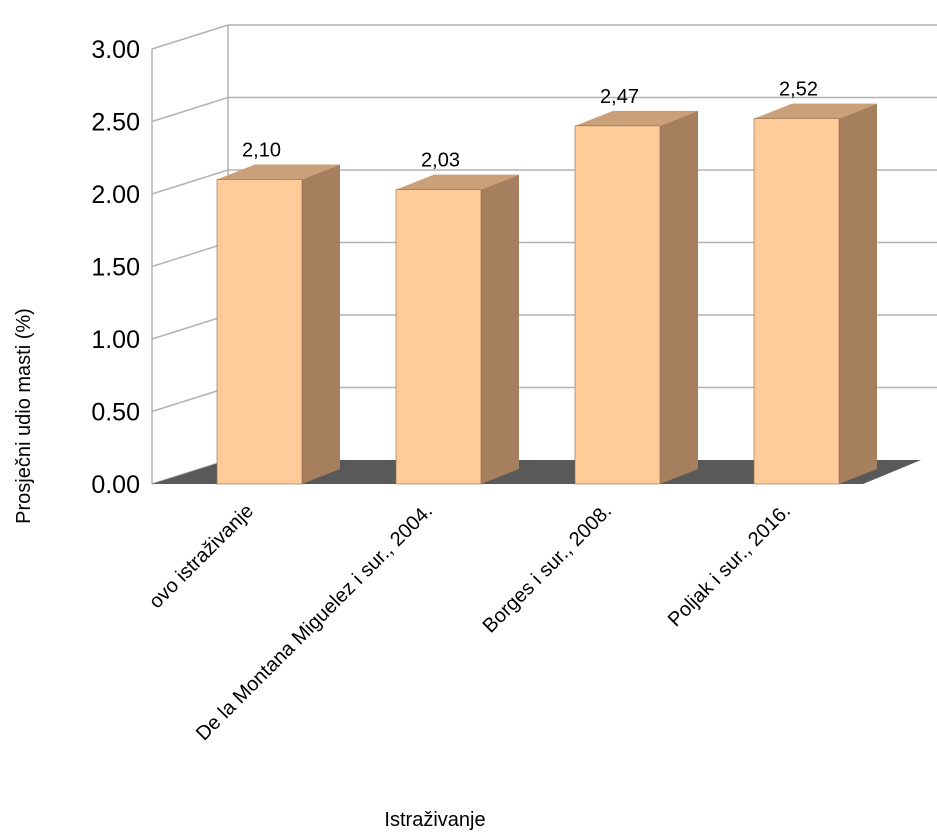 This screenshot has width=937, height=834. Describe the element at coordinates (440, 161) in the screenshot. I see `data-label: 2,03` at that location.